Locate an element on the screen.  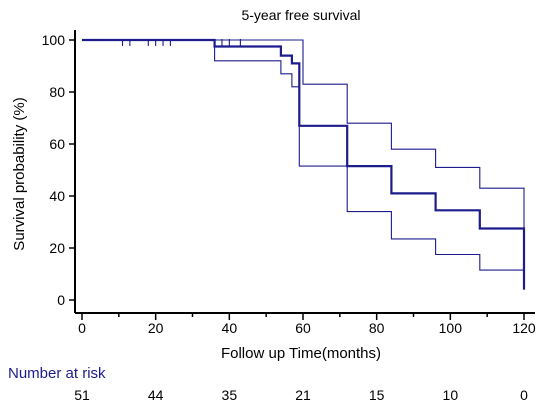
y-tick-label: 40 is located at coordinates (57, 196).